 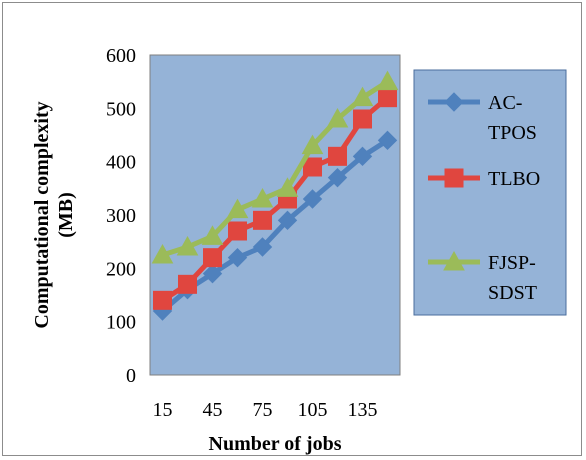 What do you see at coordinates (484, 179) in the screenshot?
I see `legend-entry: TLBO` at bounding box center [484, 179].